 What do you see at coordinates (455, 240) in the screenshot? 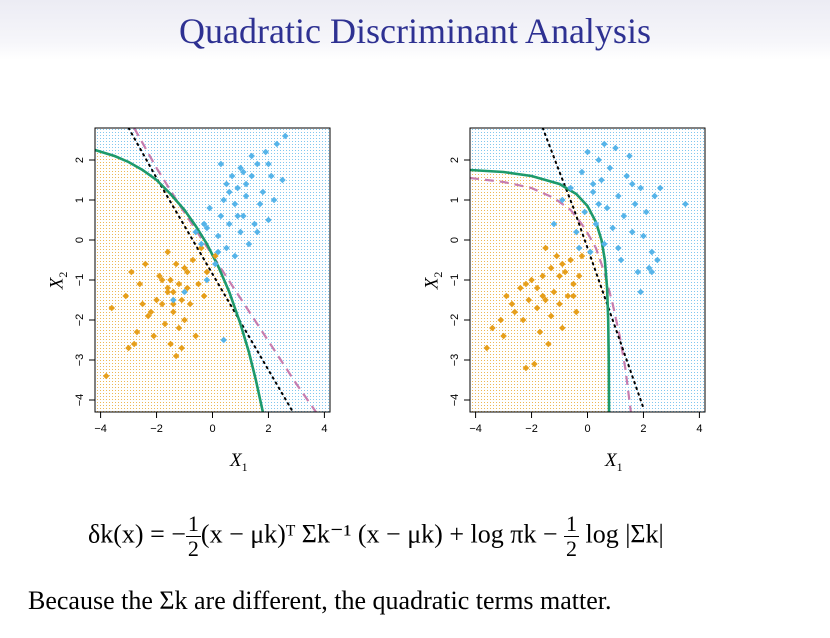
I see `y-tick-label: 0` at bounding box center [455, 240].